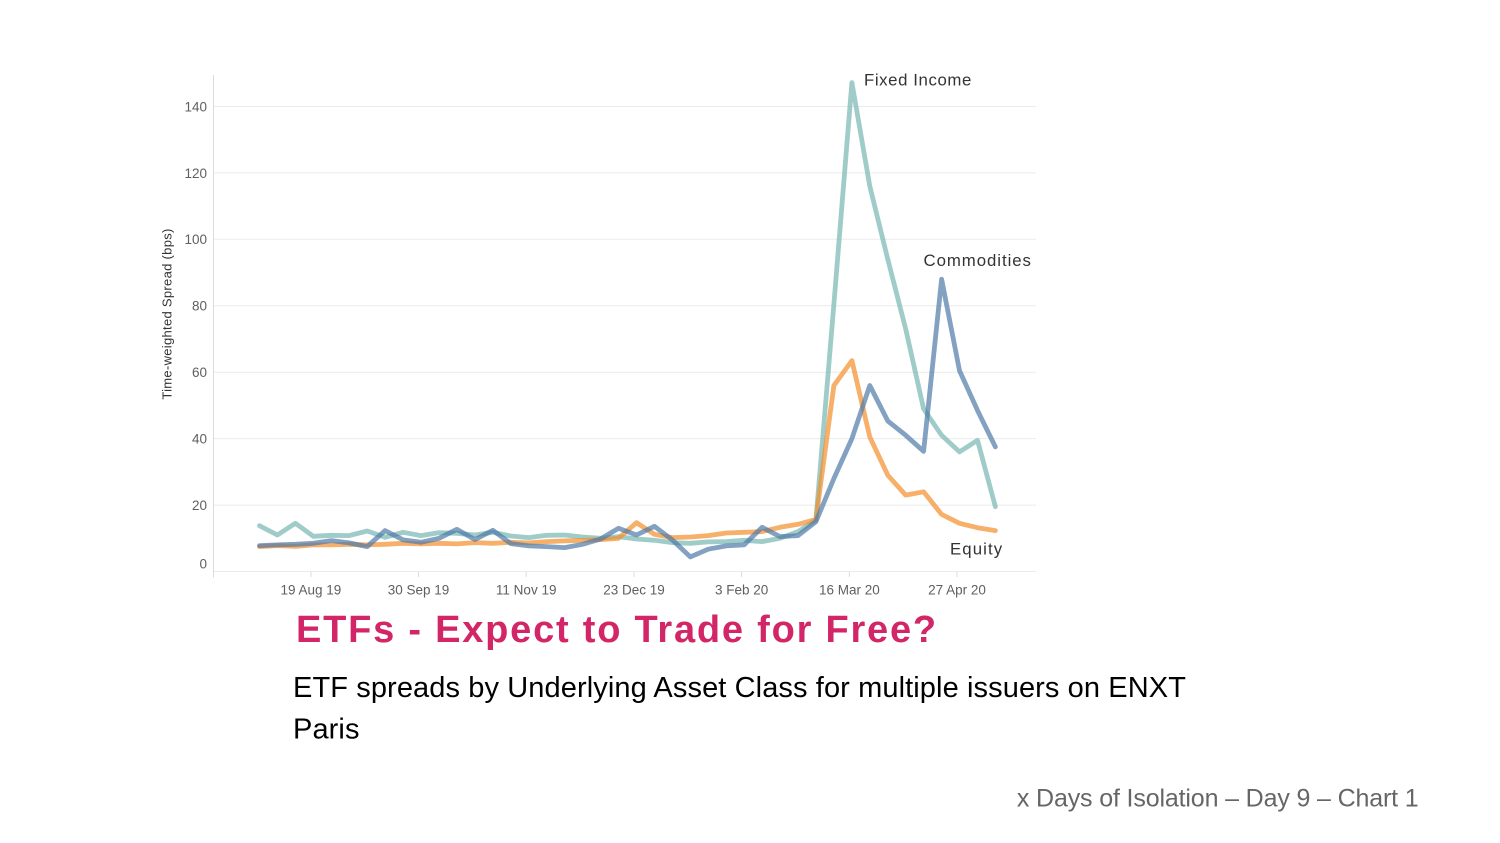  Describe the element at coordinates (167, 313) in the screenshot. I see `svg-text: Time-weighted Spread (bps)` at that location.